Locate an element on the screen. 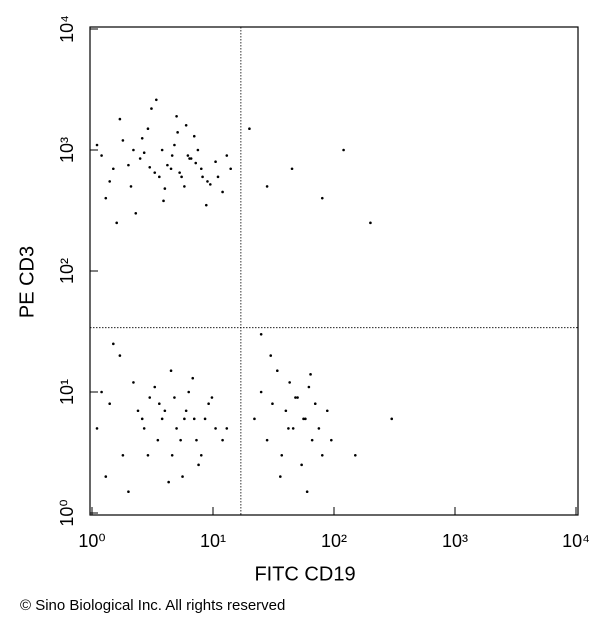 This screenshot has height=620, width=603. y-tick-label: 10¹ is located at coordinates (67, 392).